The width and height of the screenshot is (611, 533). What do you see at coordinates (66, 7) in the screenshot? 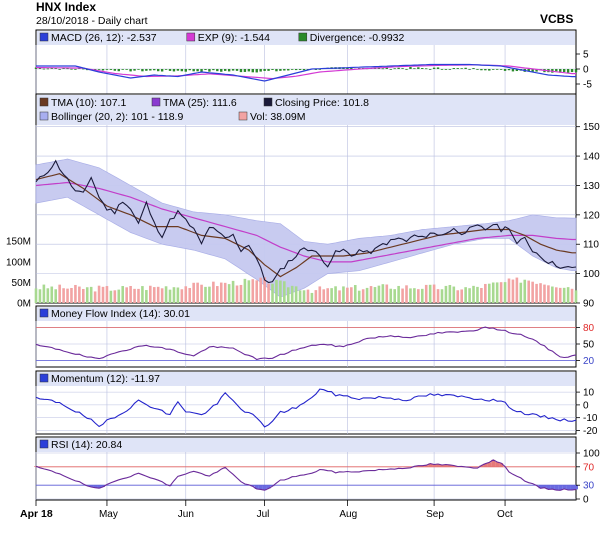
I see `chart-title: HNX Index` at bounding box center [66, 7].